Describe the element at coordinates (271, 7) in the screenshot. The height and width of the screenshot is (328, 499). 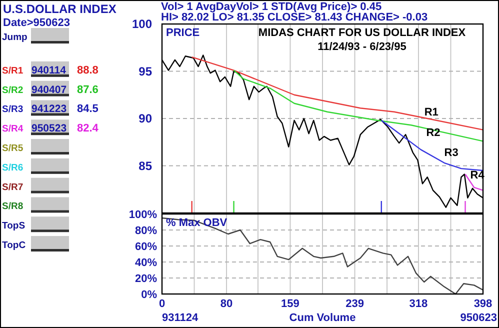
I see `text: Vol> 1 AvgDayVol> 1 STD(Avg Price)> 0.45` at that location.